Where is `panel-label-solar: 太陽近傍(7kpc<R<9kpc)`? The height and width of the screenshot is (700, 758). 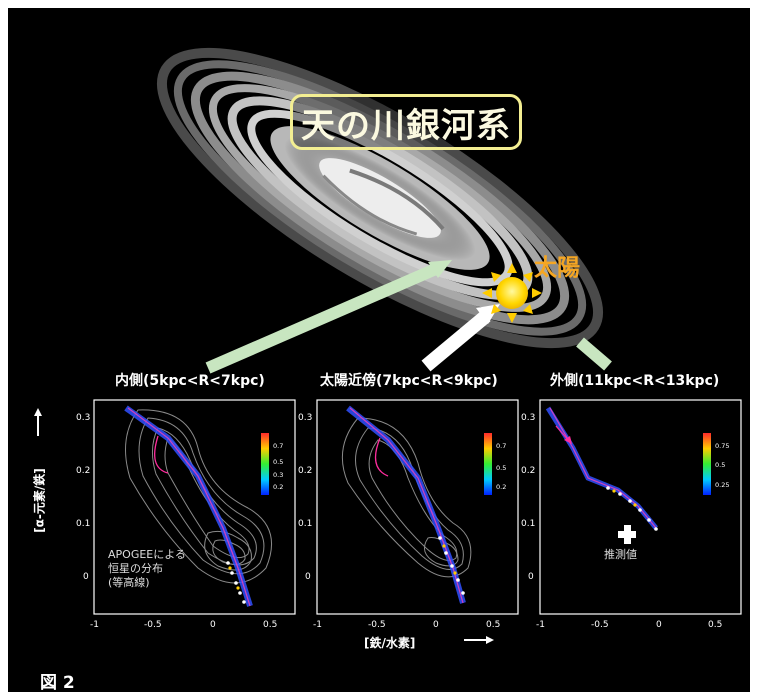
panel-label-solar: 太陽近傍(7kpc<R<9kpc) is located at coordinates (409, 381).